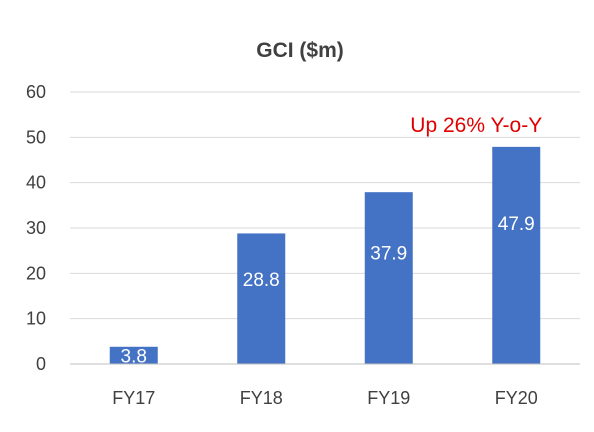 The image size is (594, 432). I want to click on y-tick-label: 30, so click(36, 228).